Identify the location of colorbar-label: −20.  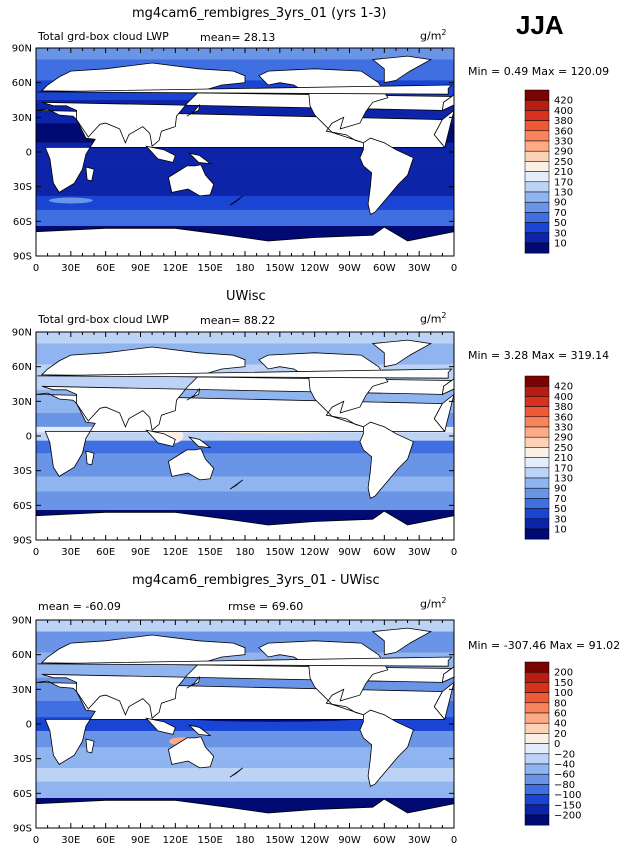
(564, 754).